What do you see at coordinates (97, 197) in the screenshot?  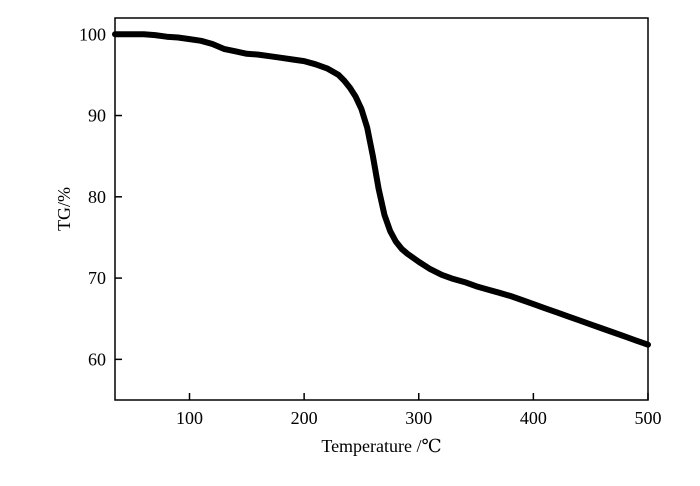 I see `y-tick-label: 80` at bounding box center [97, 197].